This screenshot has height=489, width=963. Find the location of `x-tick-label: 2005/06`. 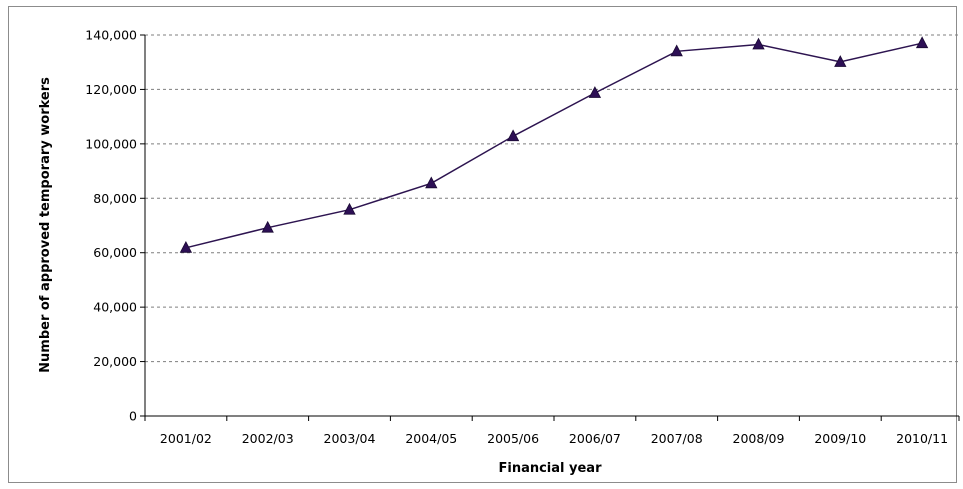

x-tick-label: 2005/06 is located at coordinates (513, 438).